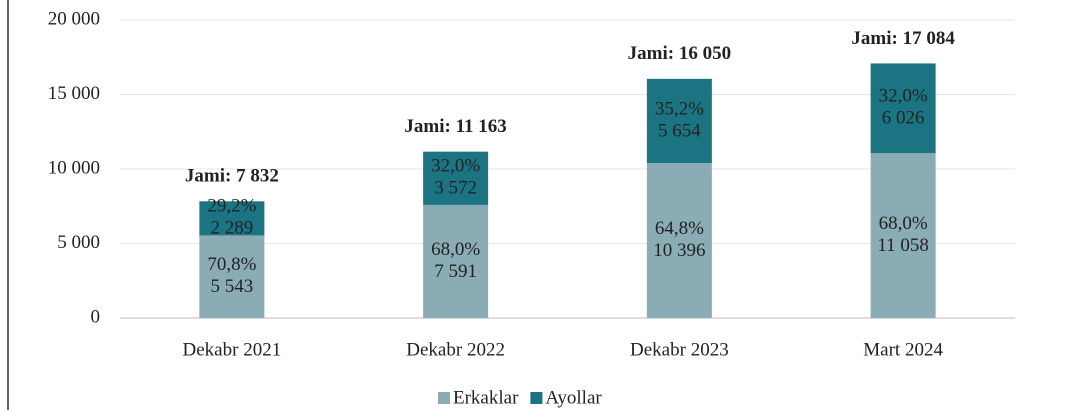 Image resolution: width=1069 pixels, height=410 pixels. What do you see at coordinates (679, 130) in the screenshot?
I see `value-label: 5 654` at bounding box center [679, 130].